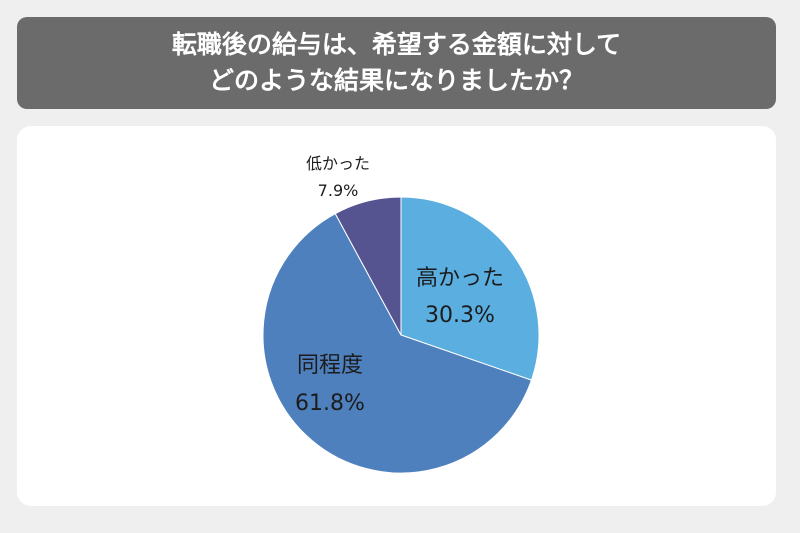  What do you see at coordinates (330, 403) in the screenshot?
I see `slice-value-2: 61.8%` at bounding box center [330, 403].